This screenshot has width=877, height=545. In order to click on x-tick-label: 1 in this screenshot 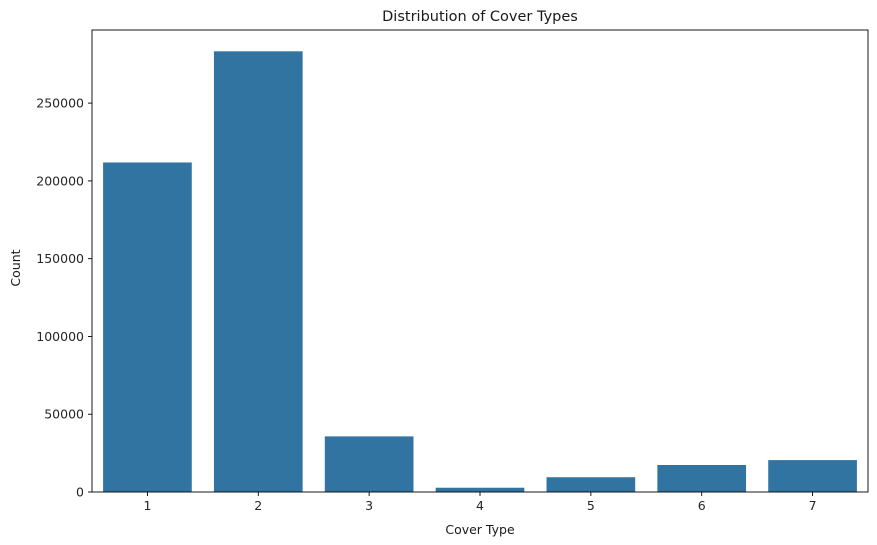, I will do `click(147, 505)`.